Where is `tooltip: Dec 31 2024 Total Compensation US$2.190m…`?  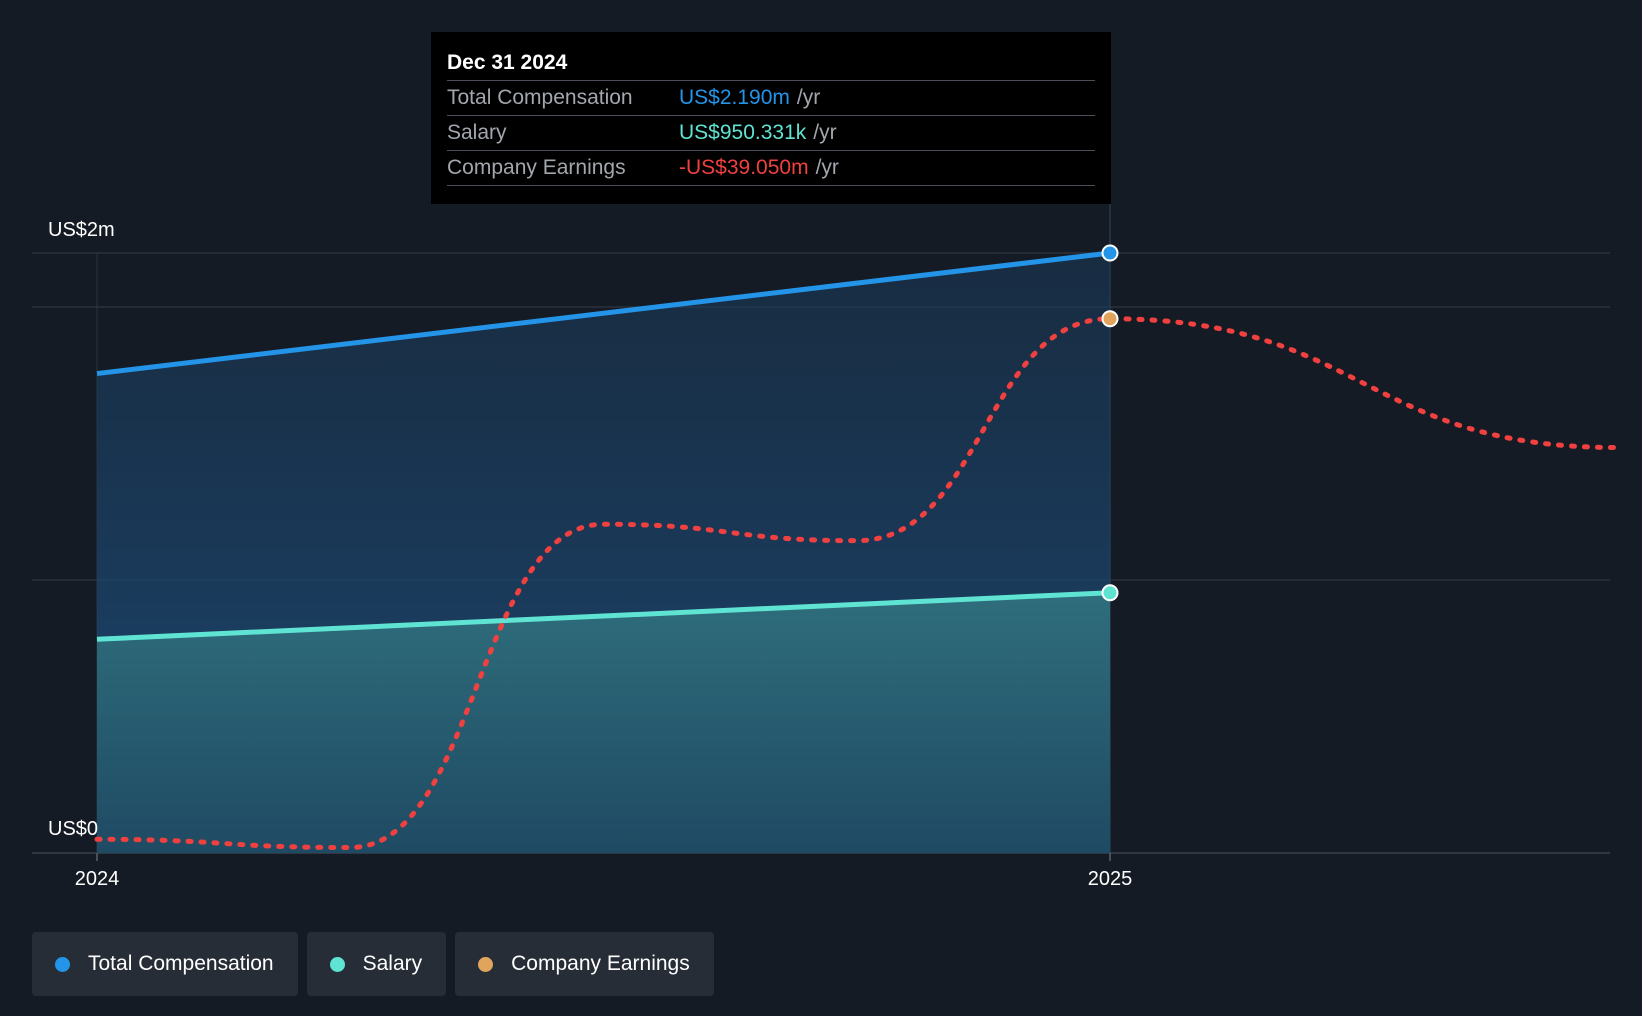
tooltip: Dec 31 2024 Total Compensation US$2.190m… is located at coordinates (771, 118).